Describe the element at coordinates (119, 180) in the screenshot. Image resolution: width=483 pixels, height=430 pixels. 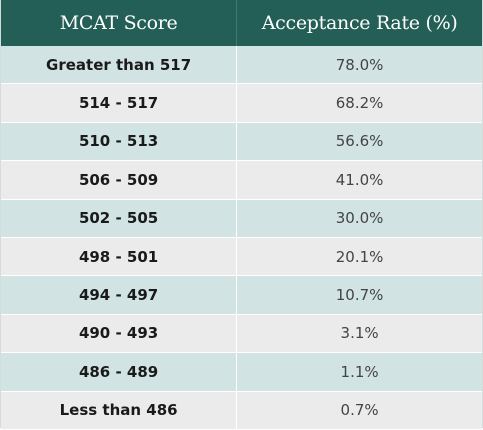
I see `mcat-score-cell: 506 - 509` at that location.